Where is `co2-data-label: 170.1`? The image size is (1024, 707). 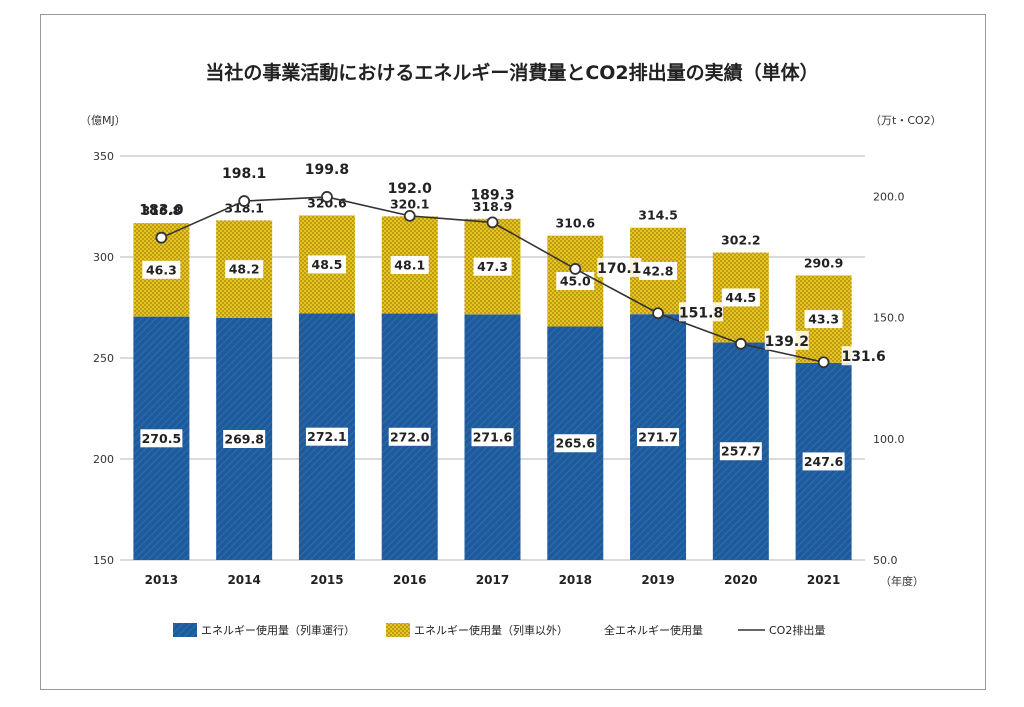
co2-data-label: 170.1 is located at coordinates (619, 269).